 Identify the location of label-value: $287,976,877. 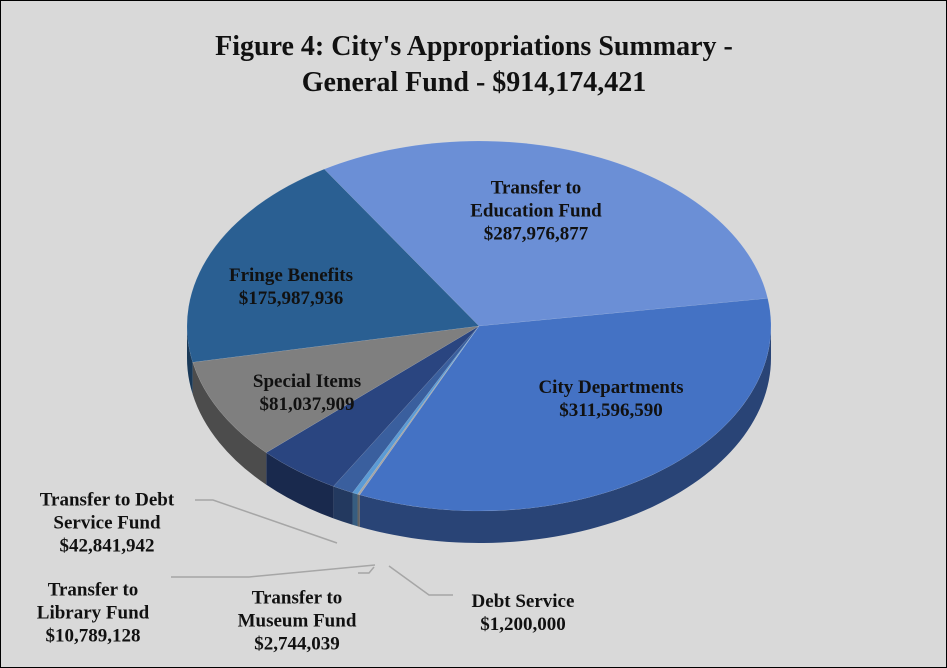
(536, 234).